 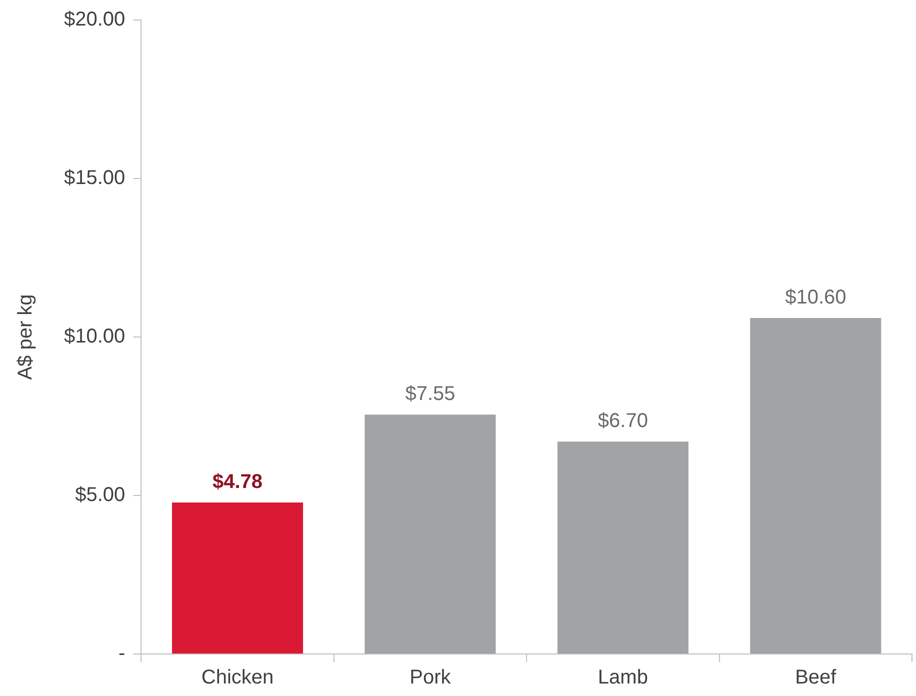 I want to click on x-tick-label: Chicken, so click(x=237, y=677).